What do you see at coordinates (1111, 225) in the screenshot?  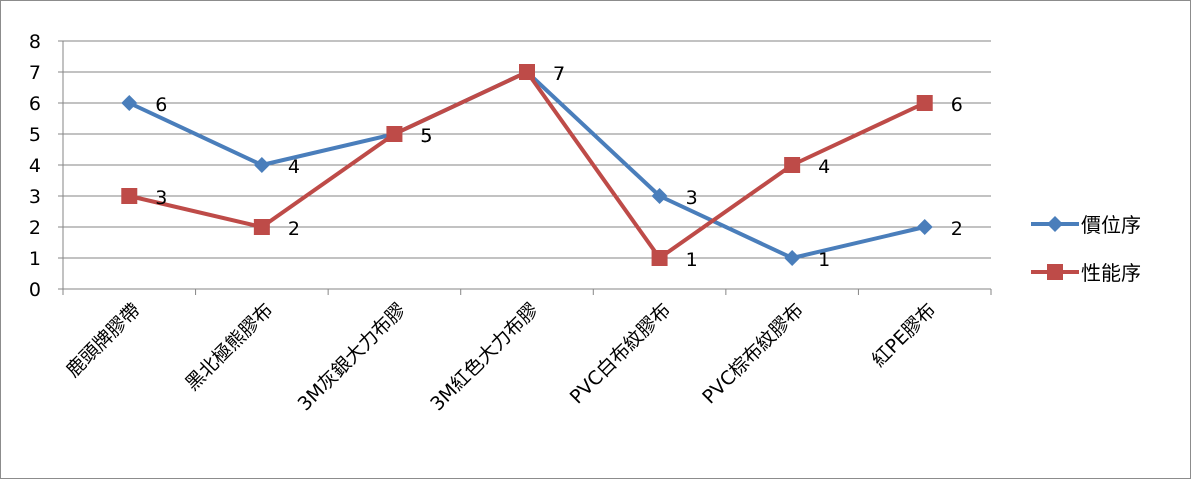 I see `legend-label: 價位序` at bounding box center [1111, 225].